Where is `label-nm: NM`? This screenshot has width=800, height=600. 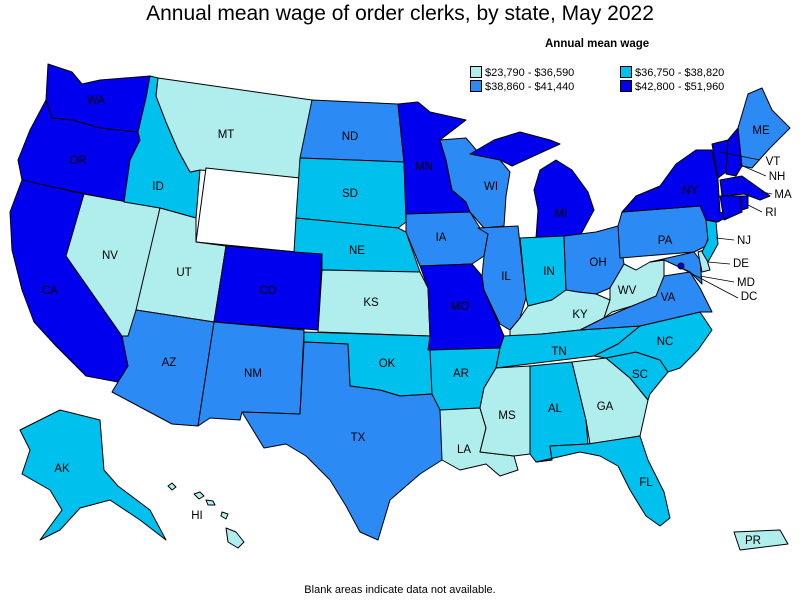
label-nm: NM is located at coordinates (253, 374).